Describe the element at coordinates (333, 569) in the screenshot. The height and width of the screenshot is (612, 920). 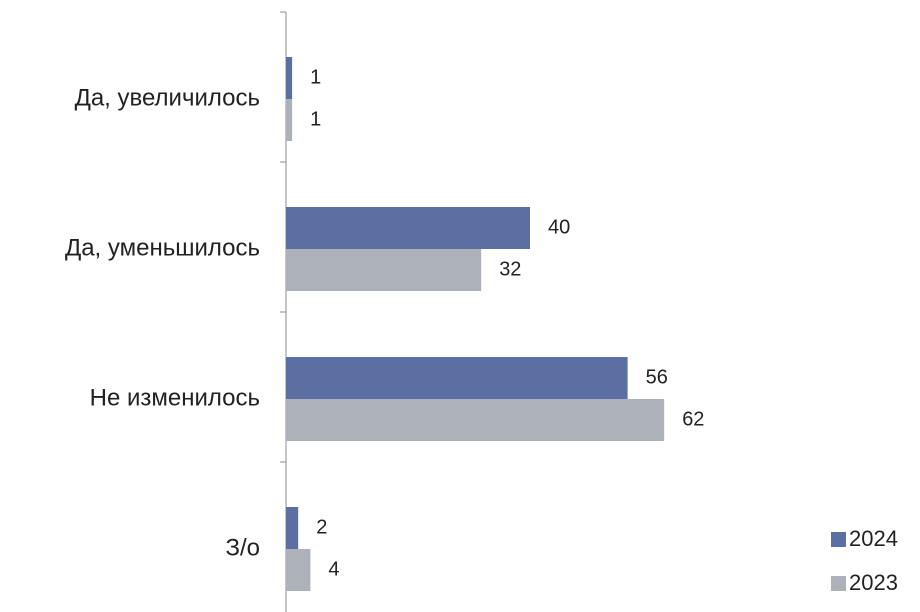
I see `data-label: 4` at that location.